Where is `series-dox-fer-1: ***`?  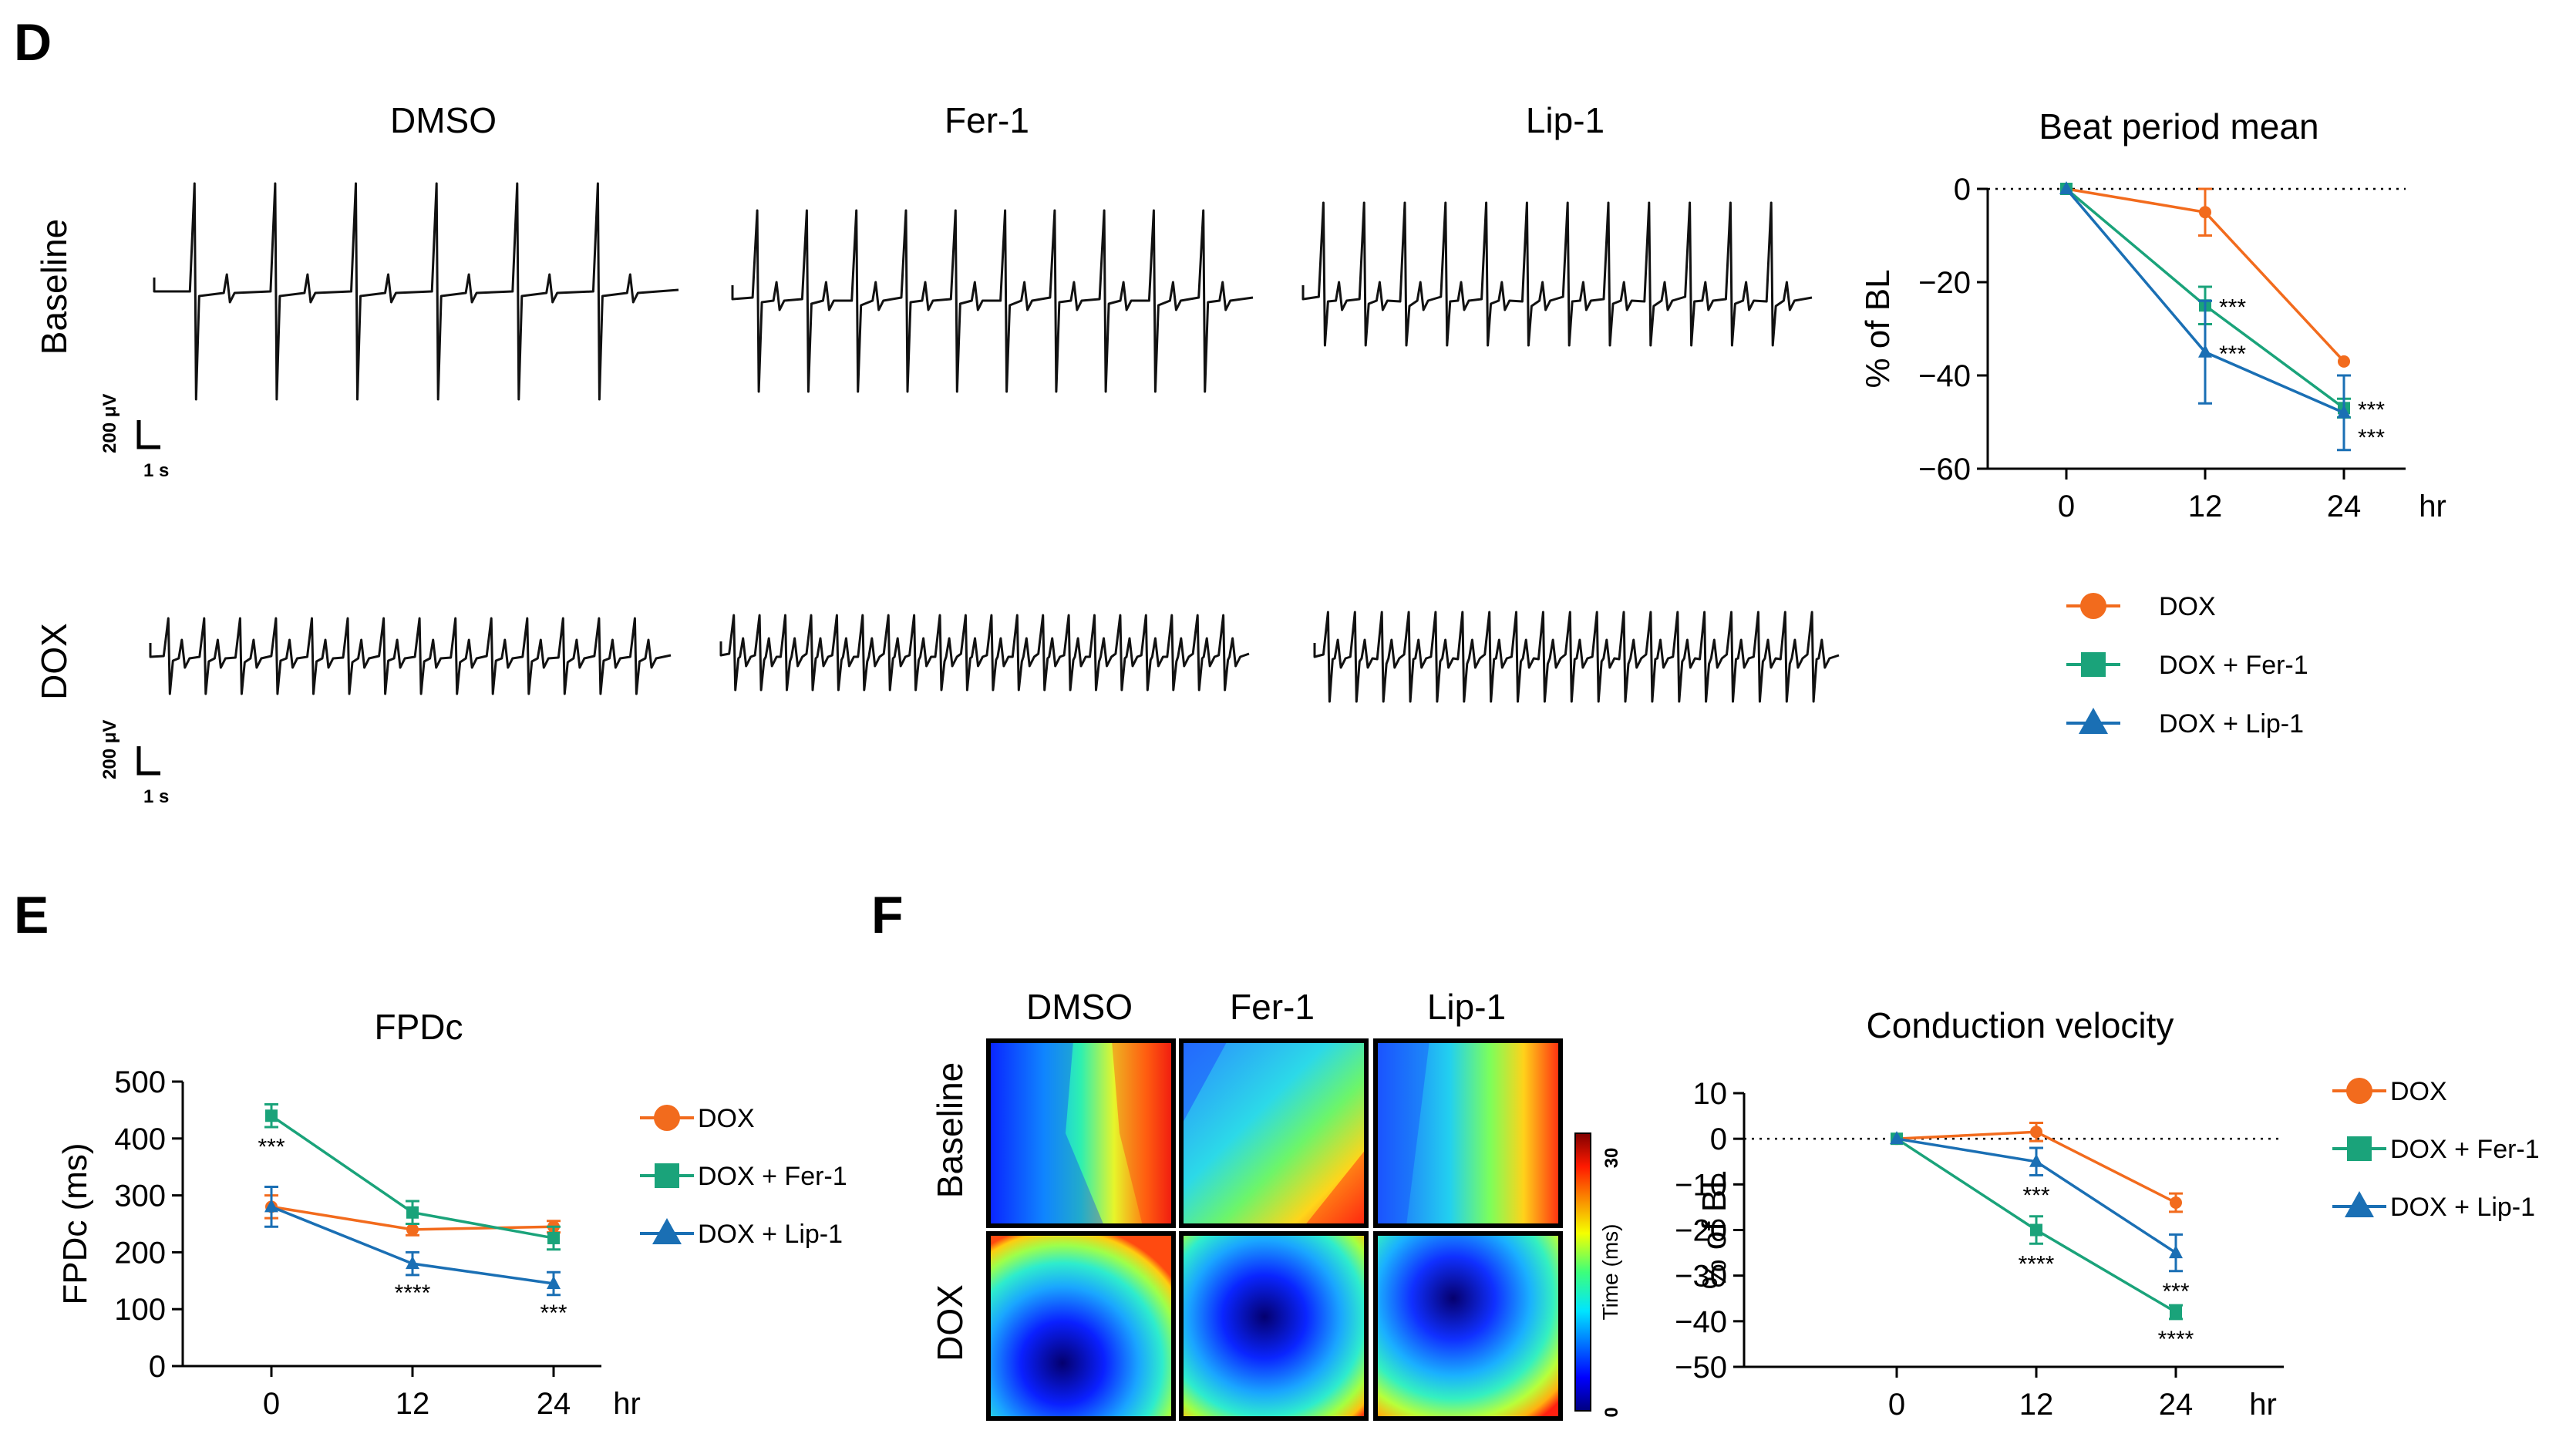 series-dox-fer-1: *** is located at coordinates (410, 1177).